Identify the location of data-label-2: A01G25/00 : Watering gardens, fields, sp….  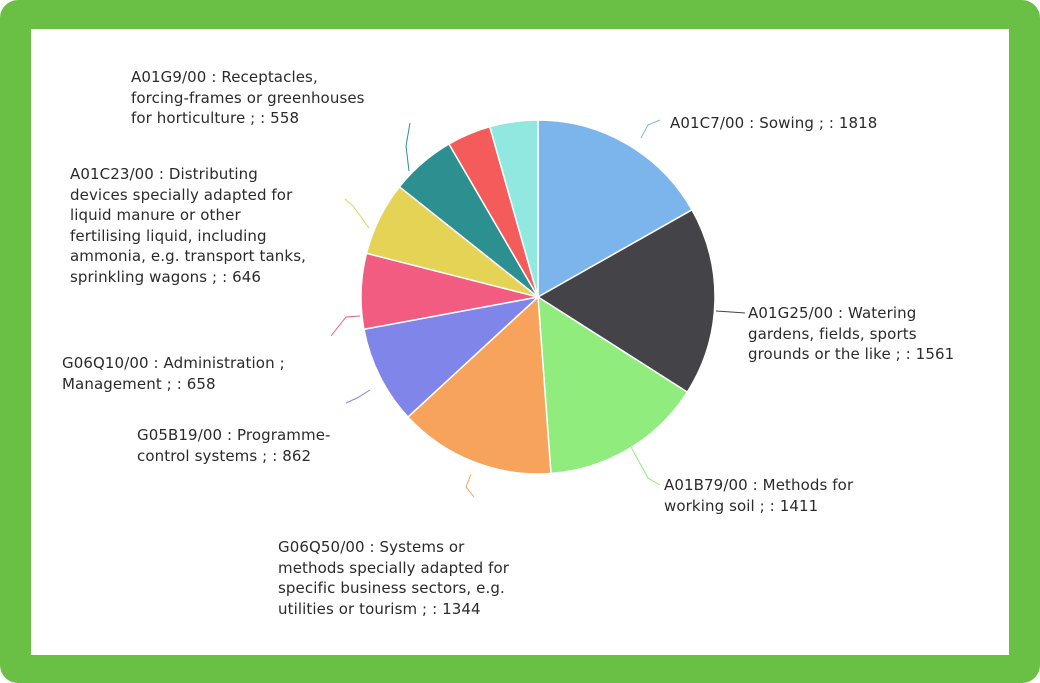
(851, 333).